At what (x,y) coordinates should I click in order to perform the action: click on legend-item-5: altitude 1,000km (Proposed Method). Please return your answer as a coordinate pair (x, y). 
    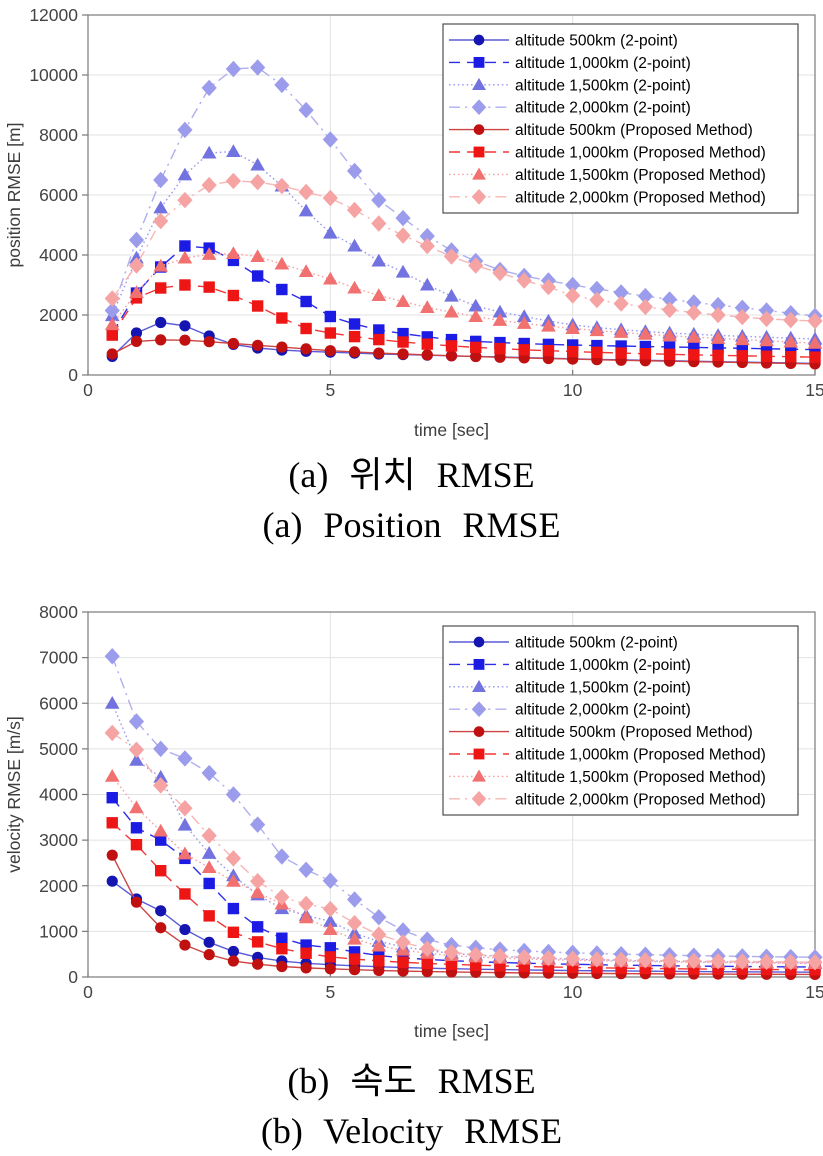
    Looking at the image, I should click on (607, 755).